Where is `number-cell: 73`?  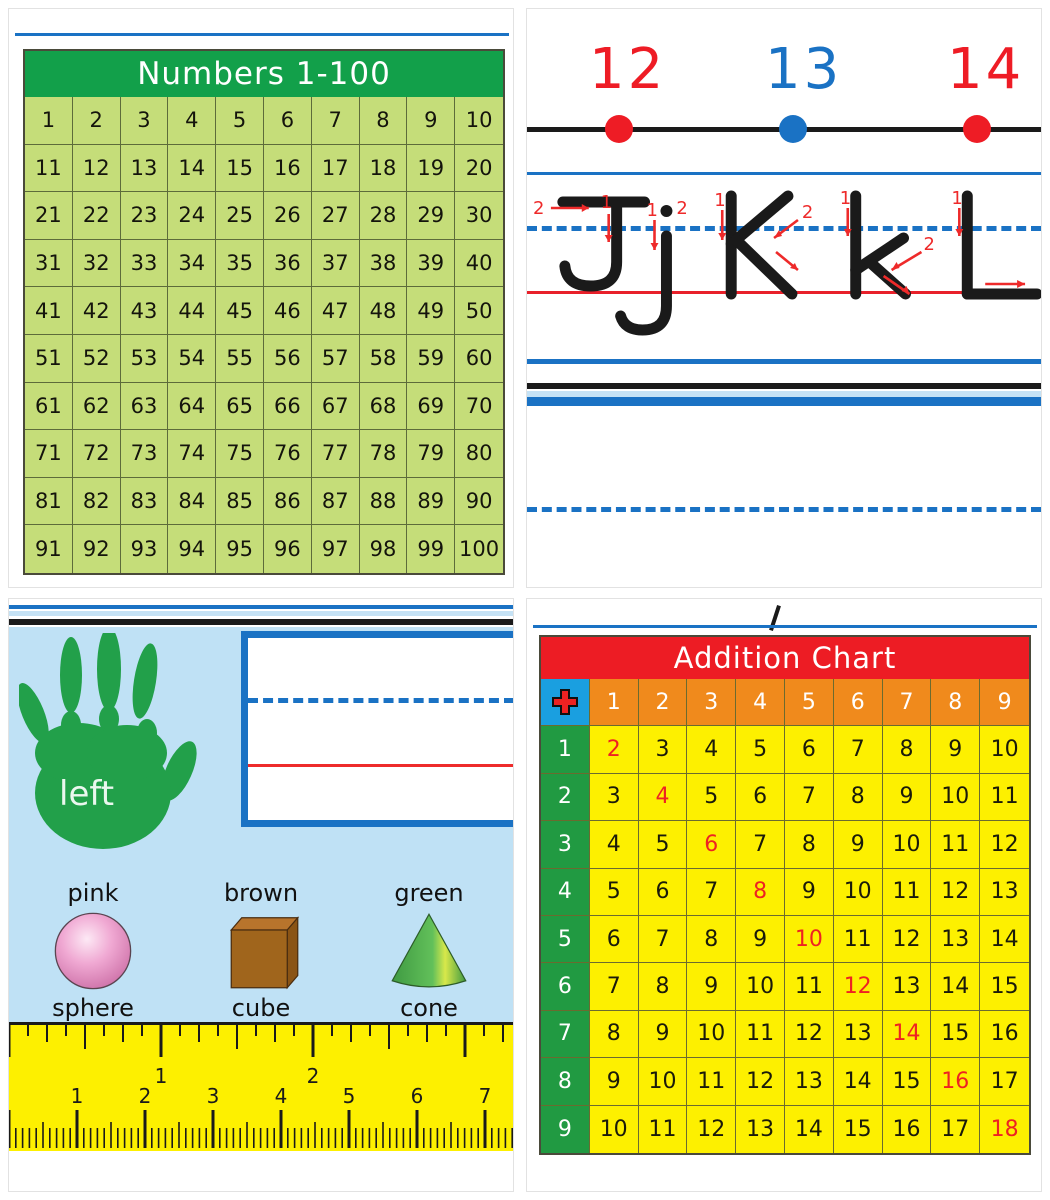 number-cell: 73 is located at coordinates (144, 454).